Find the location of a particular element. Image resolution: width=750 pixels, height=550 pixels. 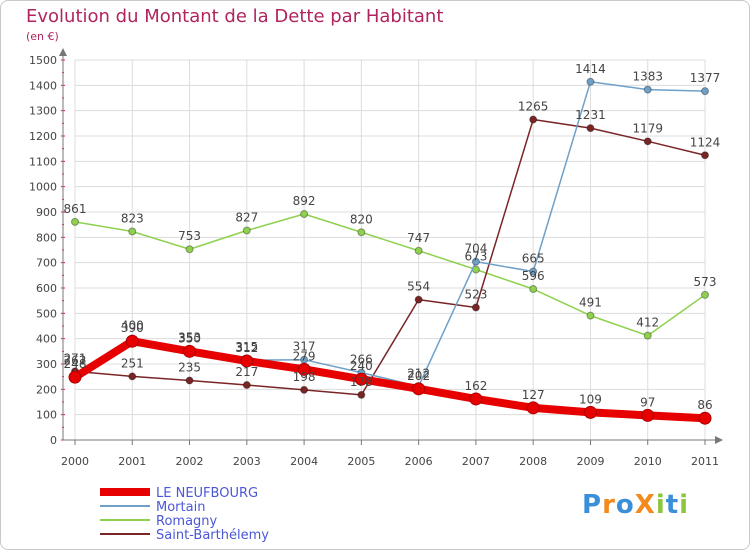

data-label: 390 is located at coordinates (132, 328).